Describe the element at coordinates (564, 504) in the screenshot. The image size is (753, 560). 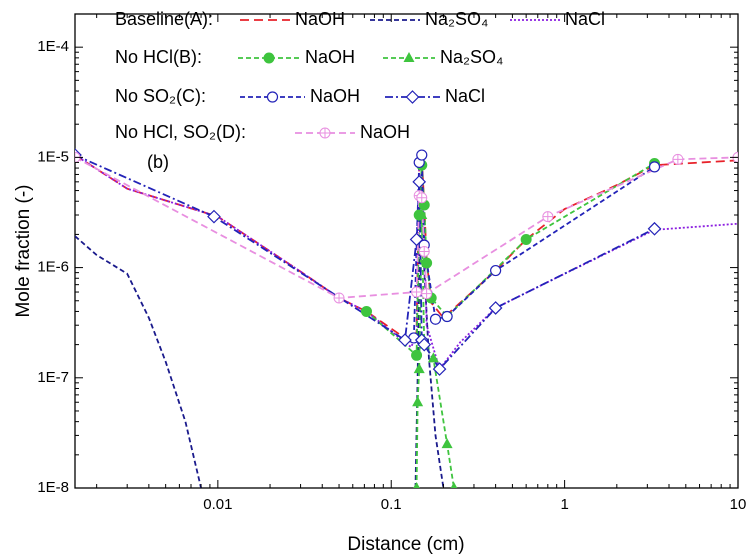
I see `x-tick-label: 1` at that location.